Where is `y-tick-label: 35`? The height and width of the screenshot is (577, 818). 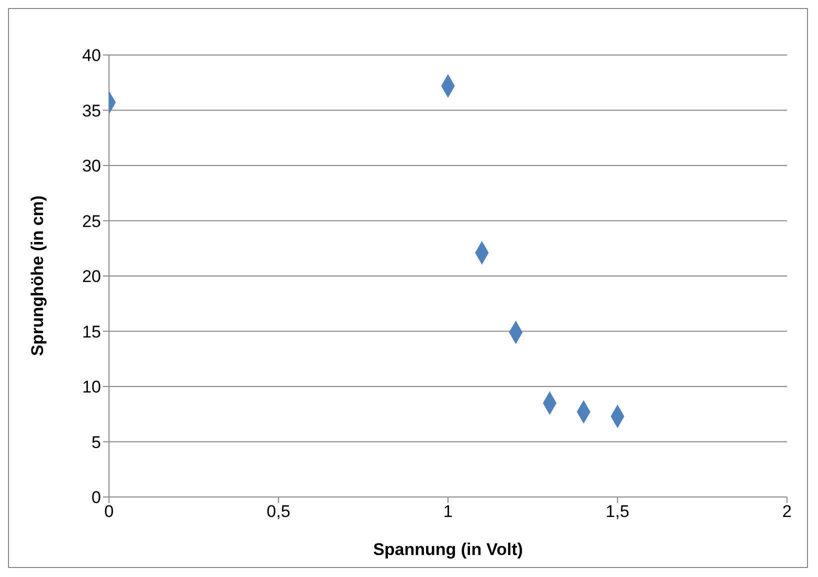
y-tick-label: 35 is located at coordinates (91, 110).